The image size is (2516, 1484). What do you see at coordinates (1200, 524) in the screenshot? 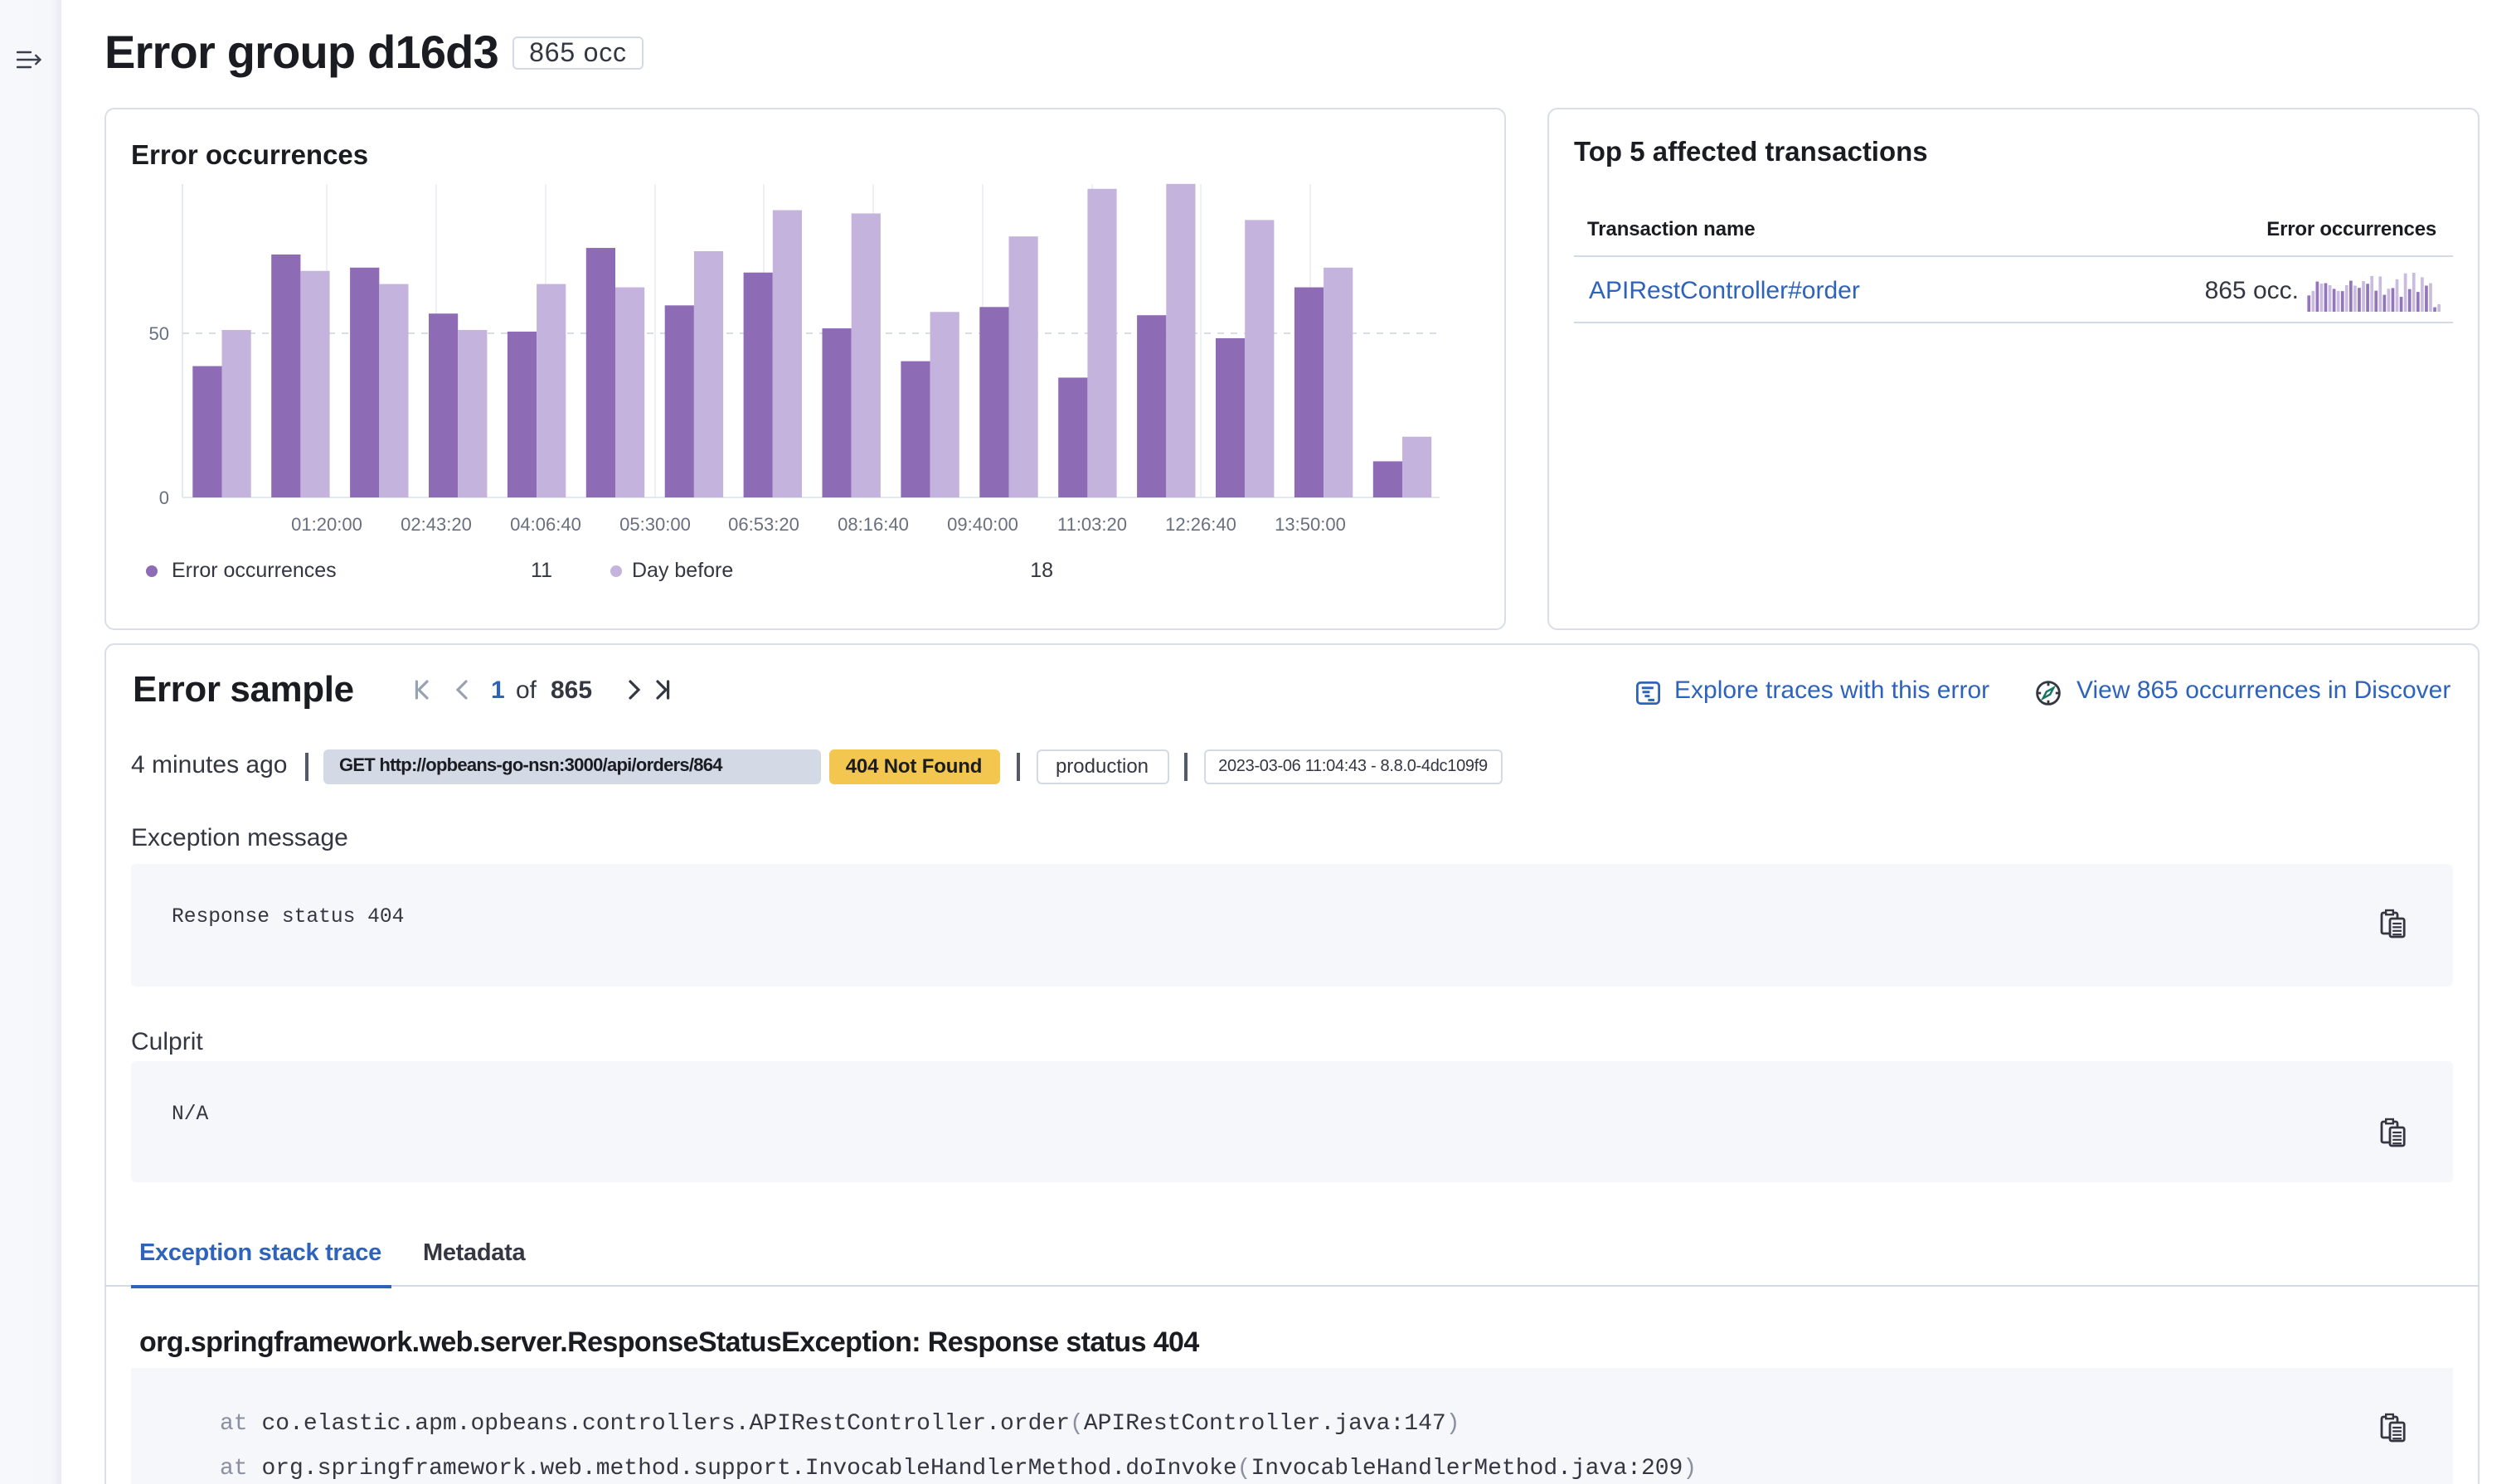
I see `svg-text: 12:26:40` at bounding box center [1200, 524].